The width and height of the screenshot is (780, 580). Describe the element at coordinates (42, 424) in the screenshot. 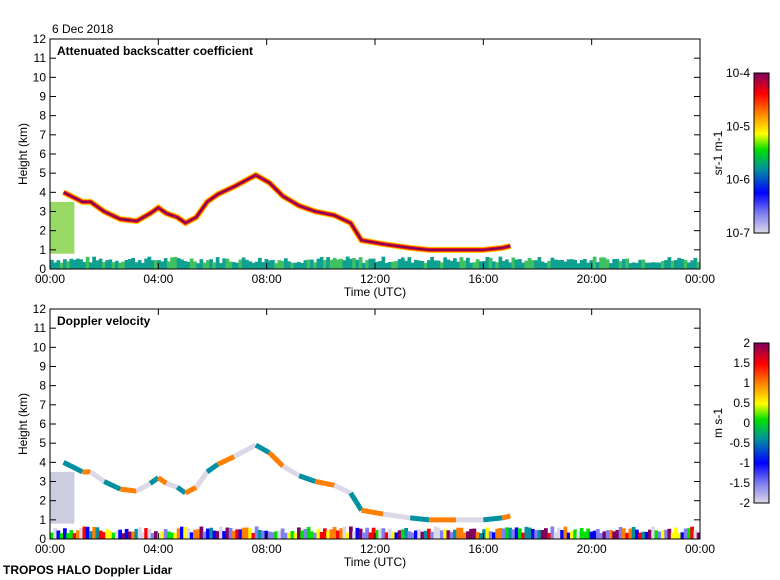

I see `y-tick-label: 6` at that location.